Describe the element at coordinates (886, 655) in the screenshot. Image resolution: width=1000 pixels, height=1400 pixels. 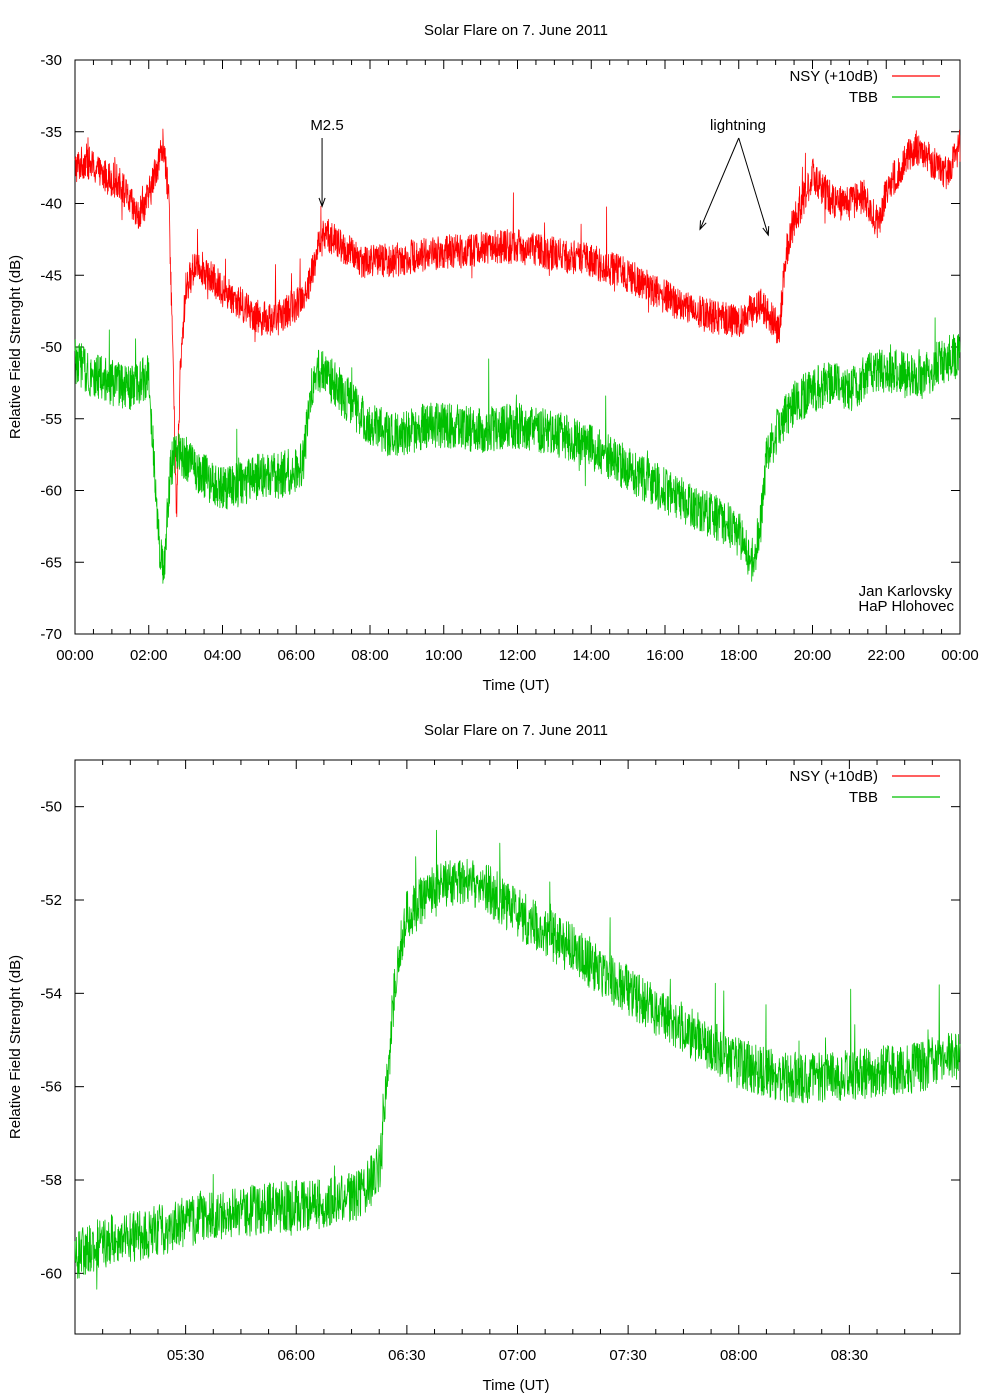
I see `x-tick-label: 22:00` at that location.